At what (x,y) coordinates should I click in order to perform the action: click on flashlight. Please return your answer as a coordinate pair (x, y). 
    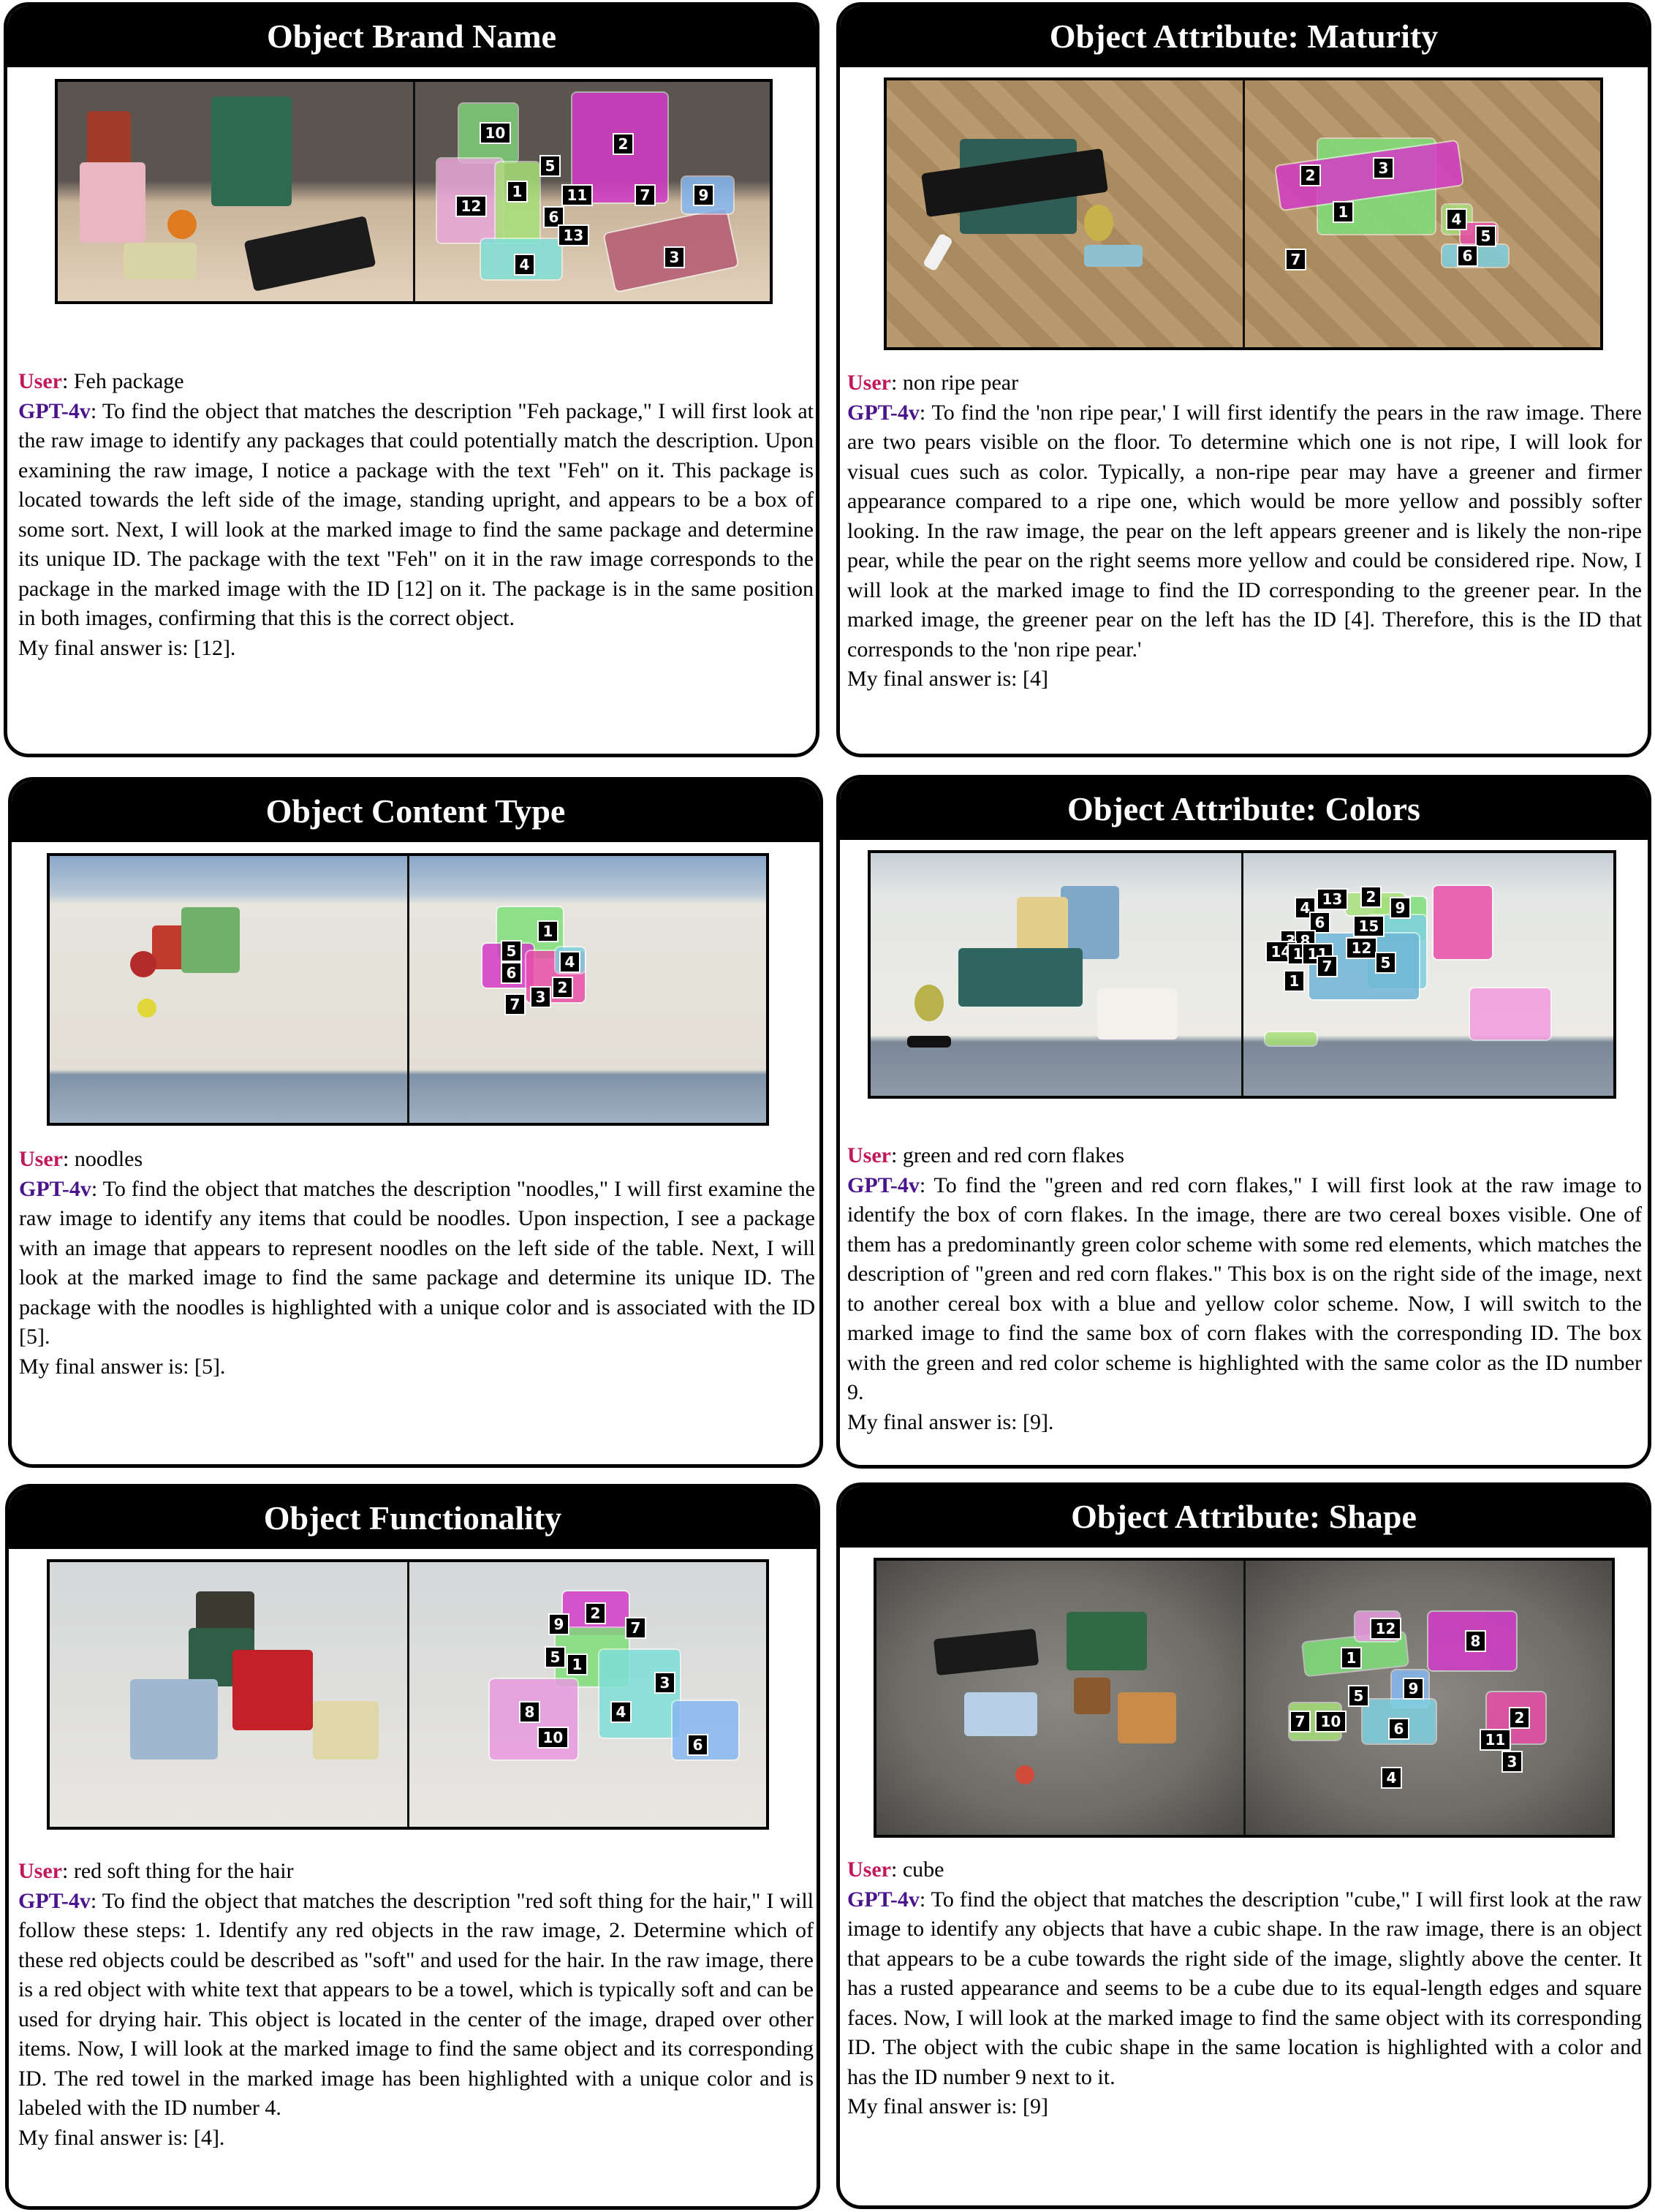
    Looking at the image, I should click on (929, 1042).